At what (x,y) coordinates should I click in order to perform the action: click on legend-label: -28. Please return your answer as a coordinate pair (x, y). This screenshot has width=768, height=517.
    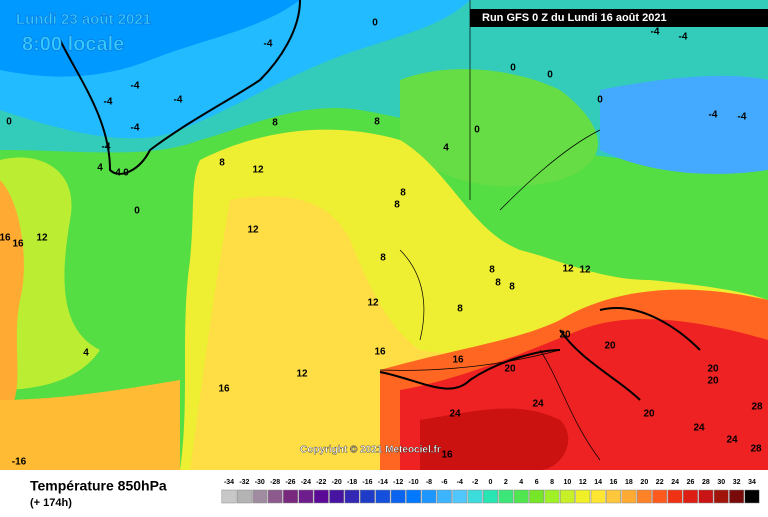
    Looking at the image, I should click on (275, 482).